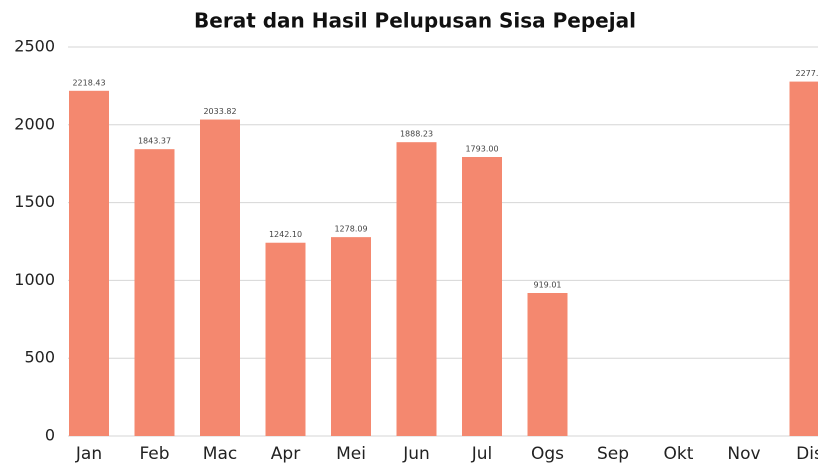 This screenshot has width=818, height=465. I want to click on x-tick-label: Dis, so click(807, 454).